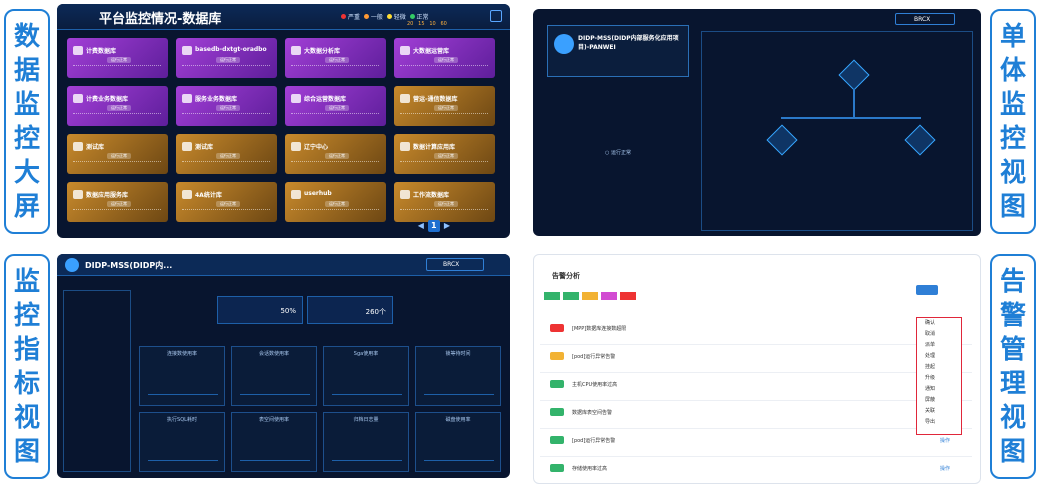 The width and height of the screenshot is (1047, 498). What do you see at coordinates (1012, 70) in the screenshot?
I see `label-char: 体` at bounding box center [1012, 70].